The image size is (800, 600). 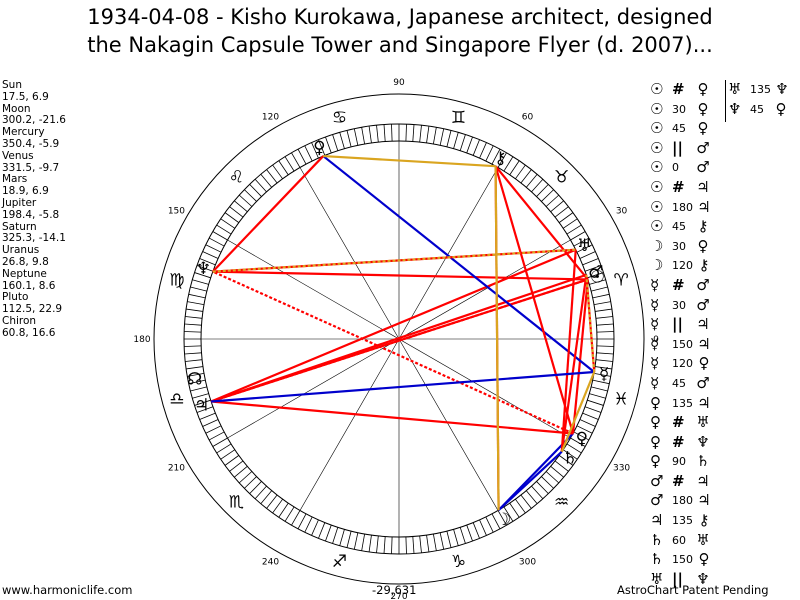 I want to click on zodiac-sign-icon: ♓, so click(x=621, y=400).